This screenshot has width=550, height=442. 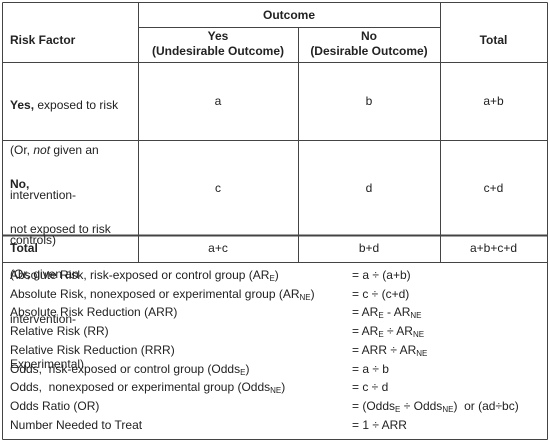 I want to click on text-part: Odds Ratio (OR), so click(x=55, y=405).